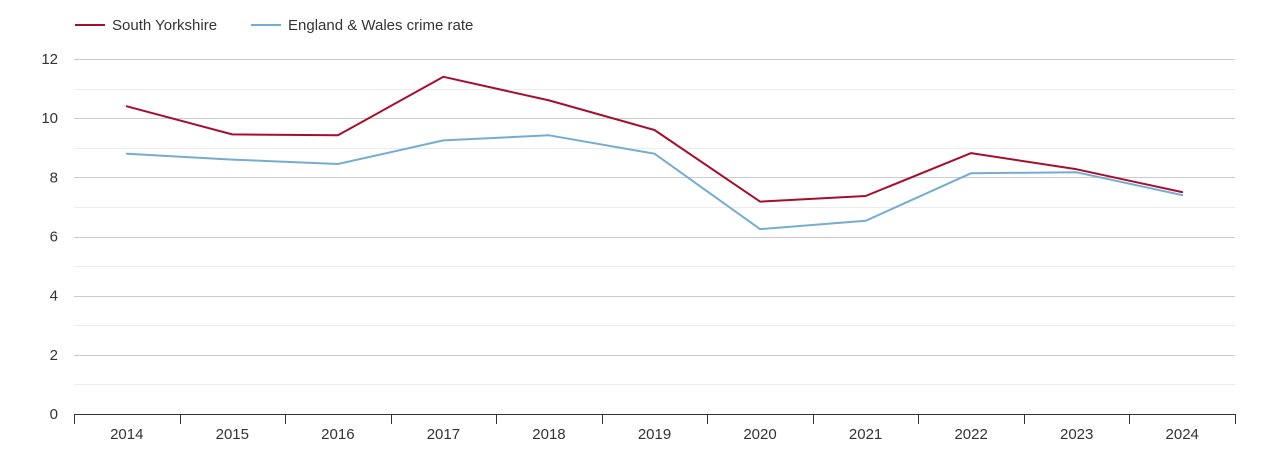  Describe the element at coordinates (54, 355) in the screenshot. I see `y-tick-label: 2` at that location.